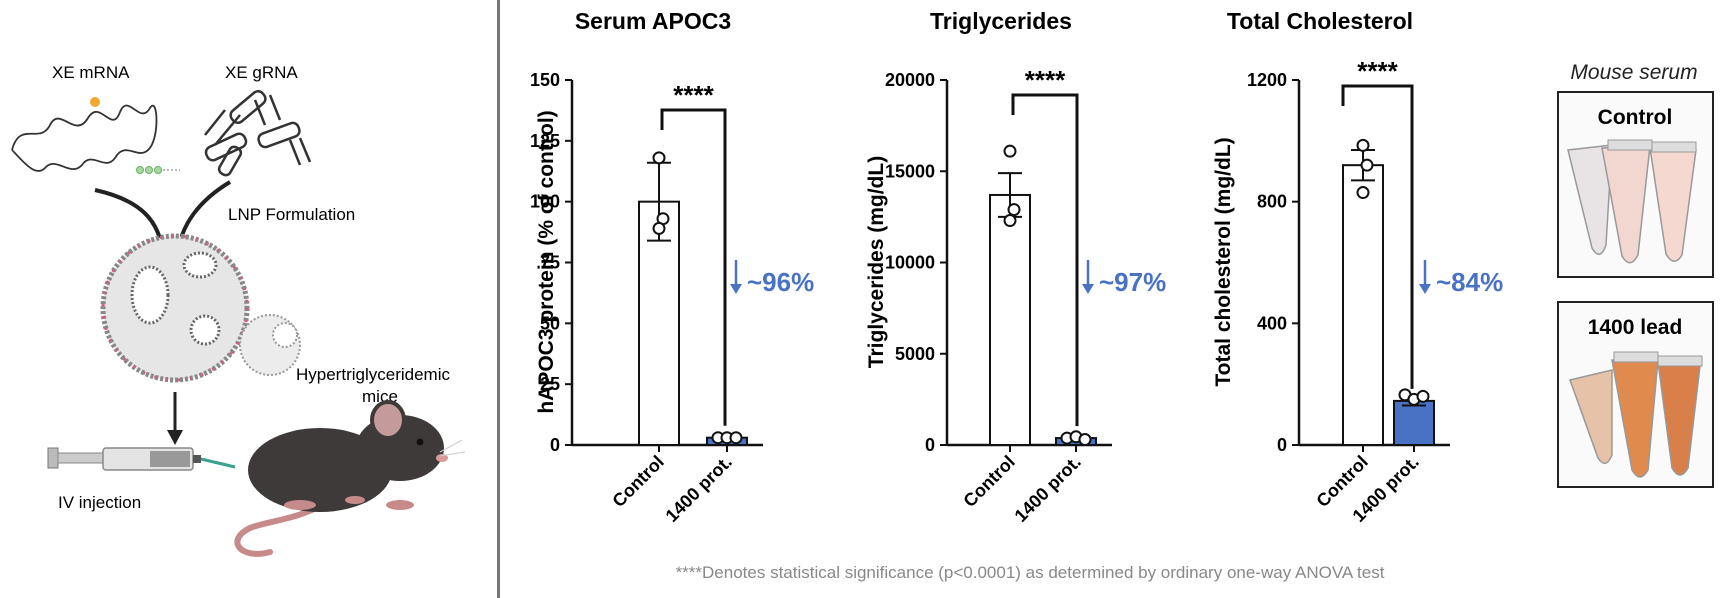 This screenshot has height=598, width=1725. Describe the element at coordinates (1272, 202) in the screenshot. I see `y-tick-label: 800` at that location.